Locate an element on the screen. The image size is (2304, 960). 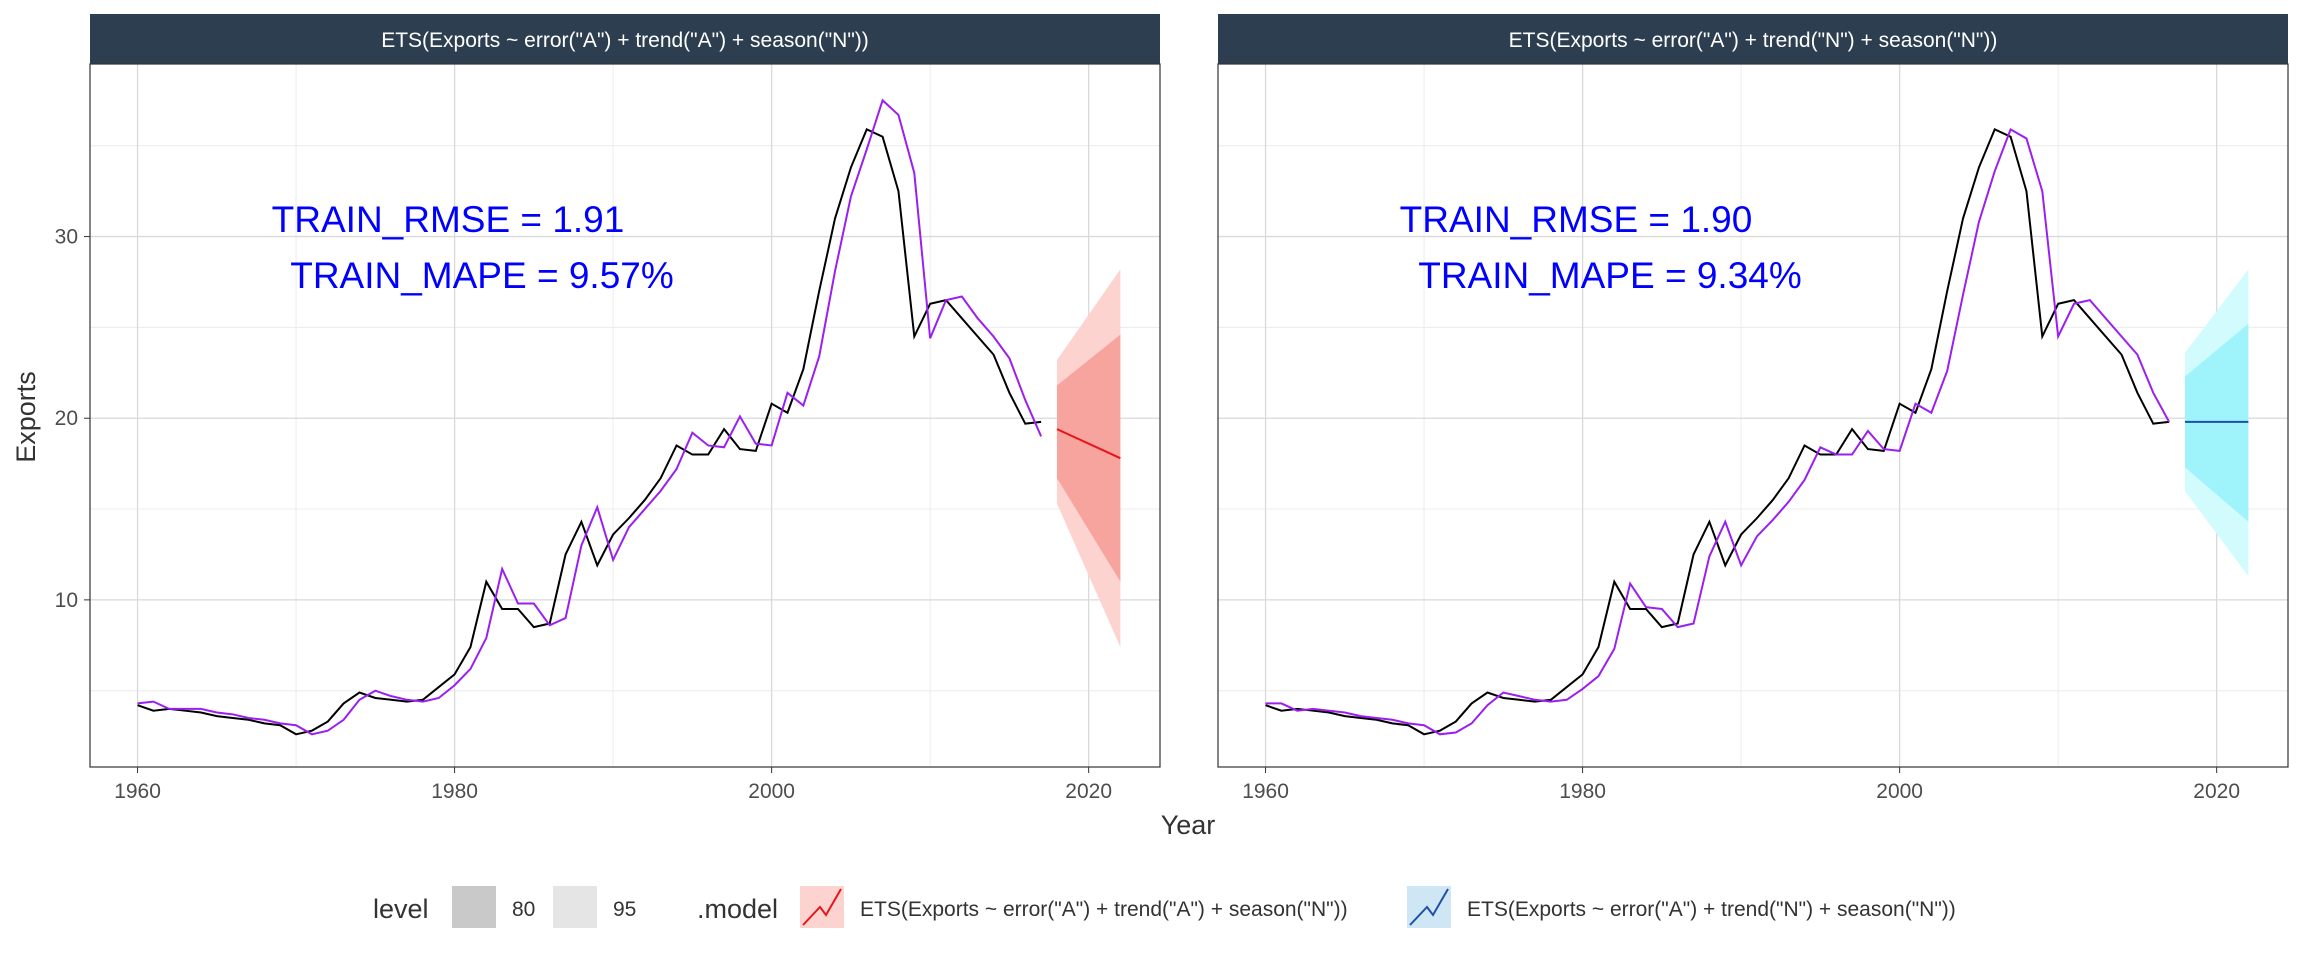
annotation-train-rmse: TRAIN_RMSE = 1.90 is located at coordinates (1576, 219).